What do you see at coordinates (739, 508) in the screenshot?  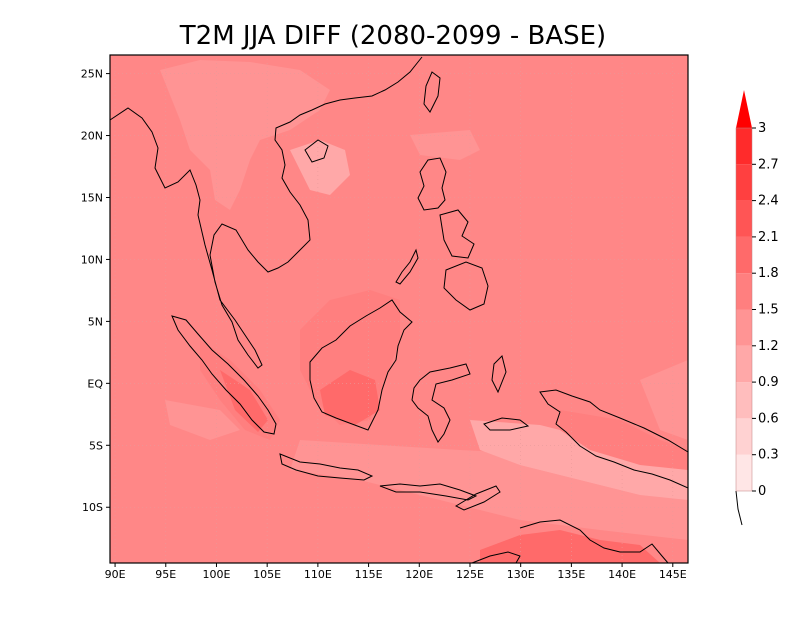 I see `colorbar-under-tail` at bounding box center [739, 508].